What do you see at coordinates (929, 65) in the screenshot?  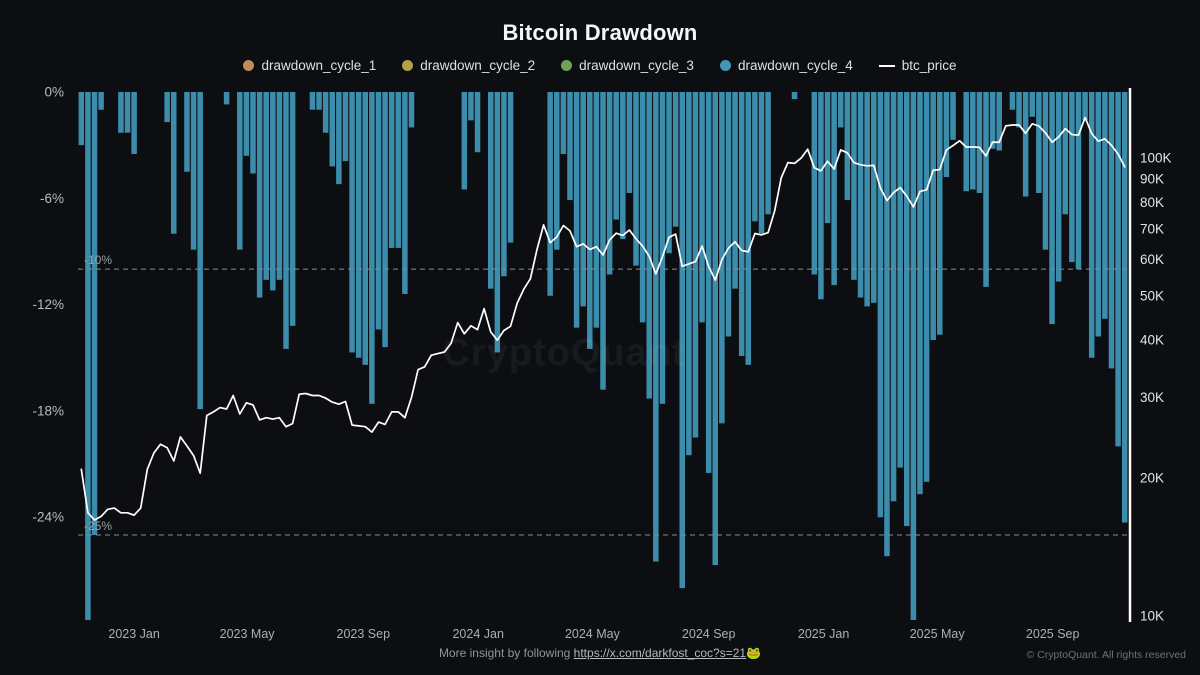 I see `legend-item-label: btc_price` at bounding box center [929, 65].